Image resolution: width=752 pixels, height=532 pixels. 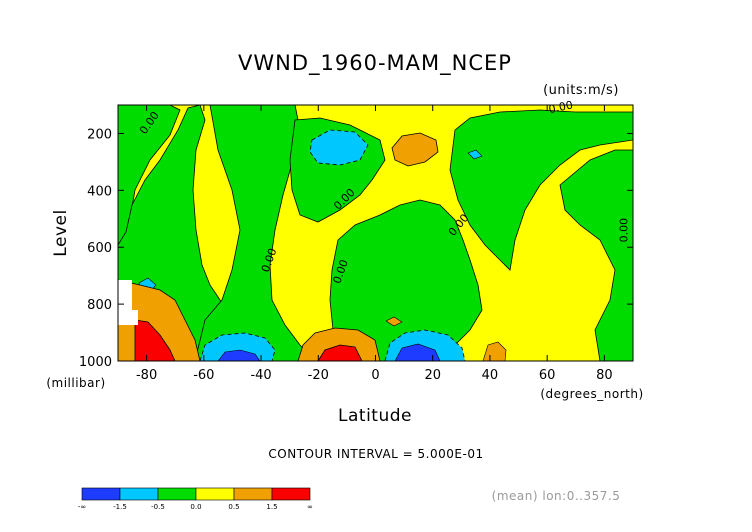 I want to click on colorbar-label: -1.5, so click(x=120, y=507).